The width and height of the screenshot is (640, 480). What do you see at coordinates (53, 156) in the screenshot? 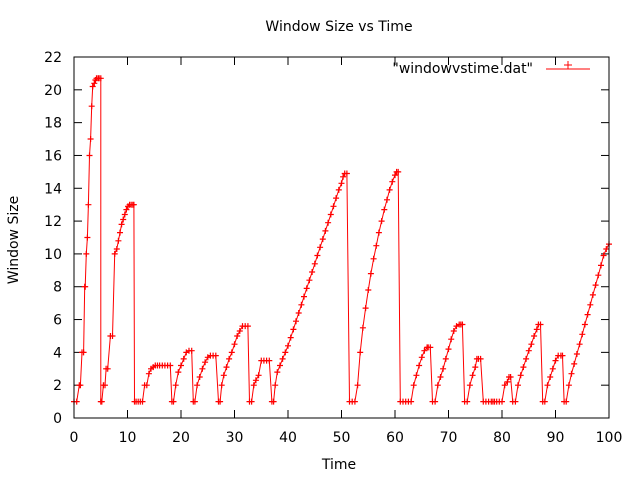
I see `y-tick-label: 16` at bounding box center [53, 156].